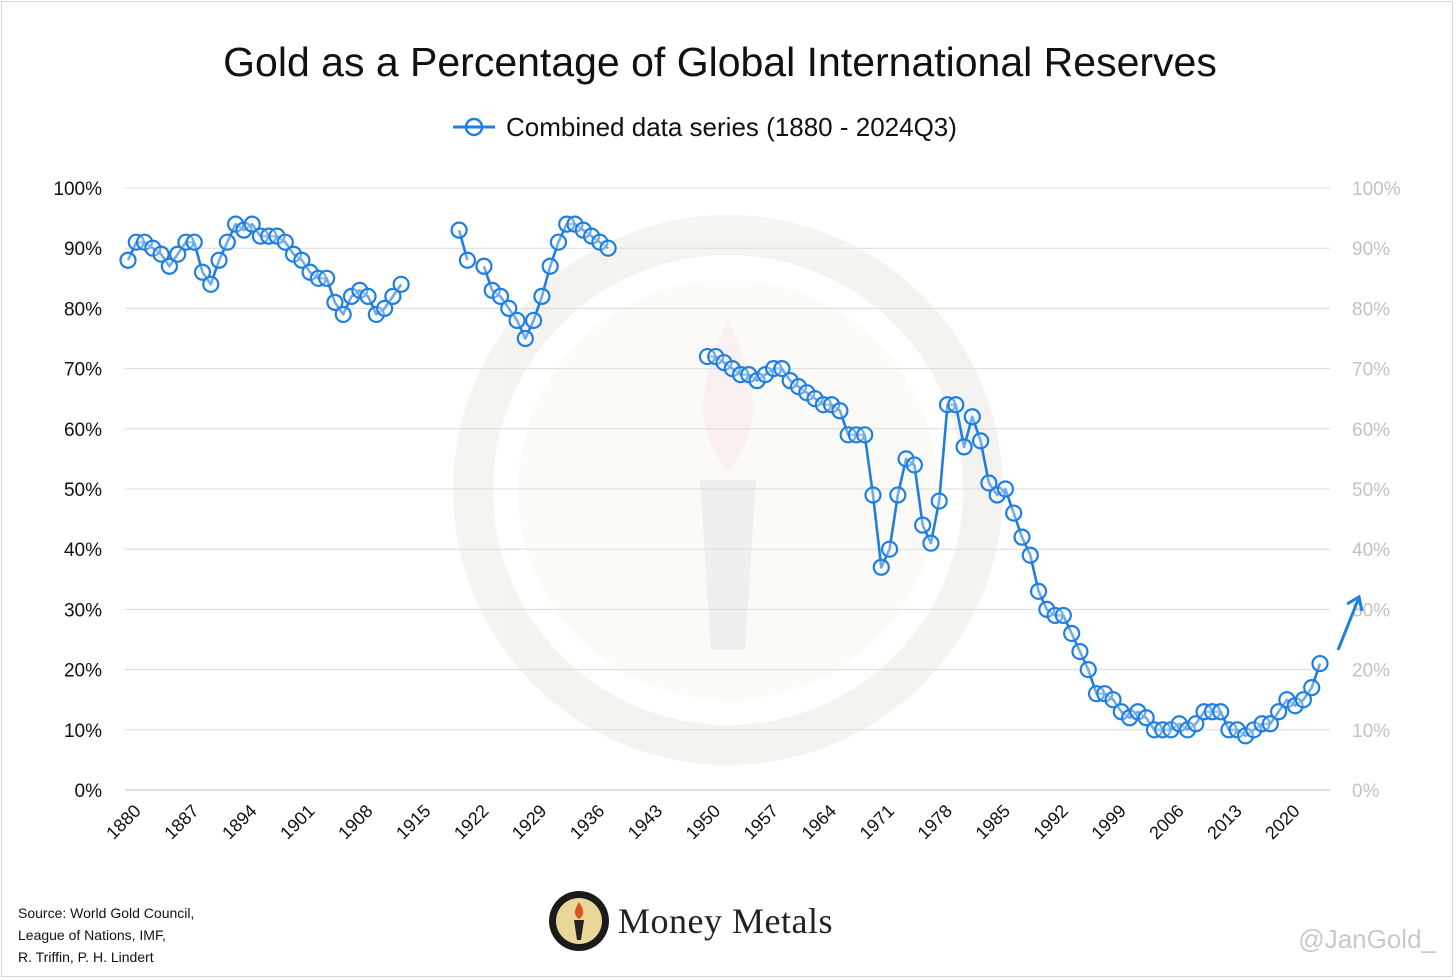  Describe the element at coordinates (1366, 791) in the screenshot. I see `y-tick-label-right: 0%` at that location.